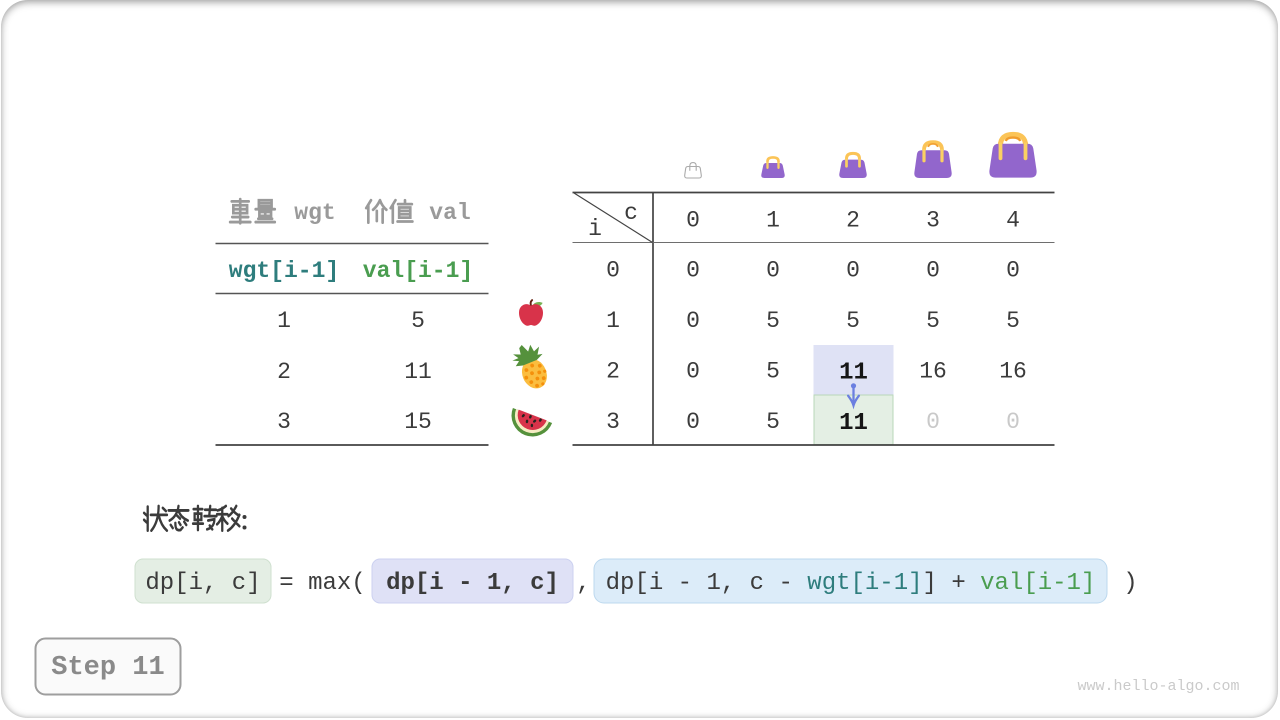 The width and height of the screenshot is (1280, 720). I want to click on svg-text:dp[i - 1, c - wgt[i-1]] + val[: dp[i - 1, c - wgt[i-1]] + val[i-1], so click(851, 583).